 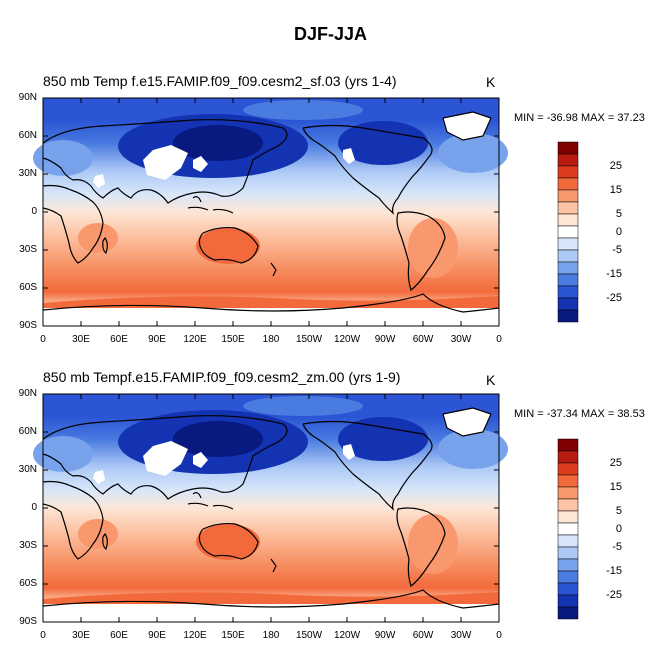 I want to click on panel-2-minmax: MIN = -37.34 MAX = 38.53, so click(x=579, y=414).